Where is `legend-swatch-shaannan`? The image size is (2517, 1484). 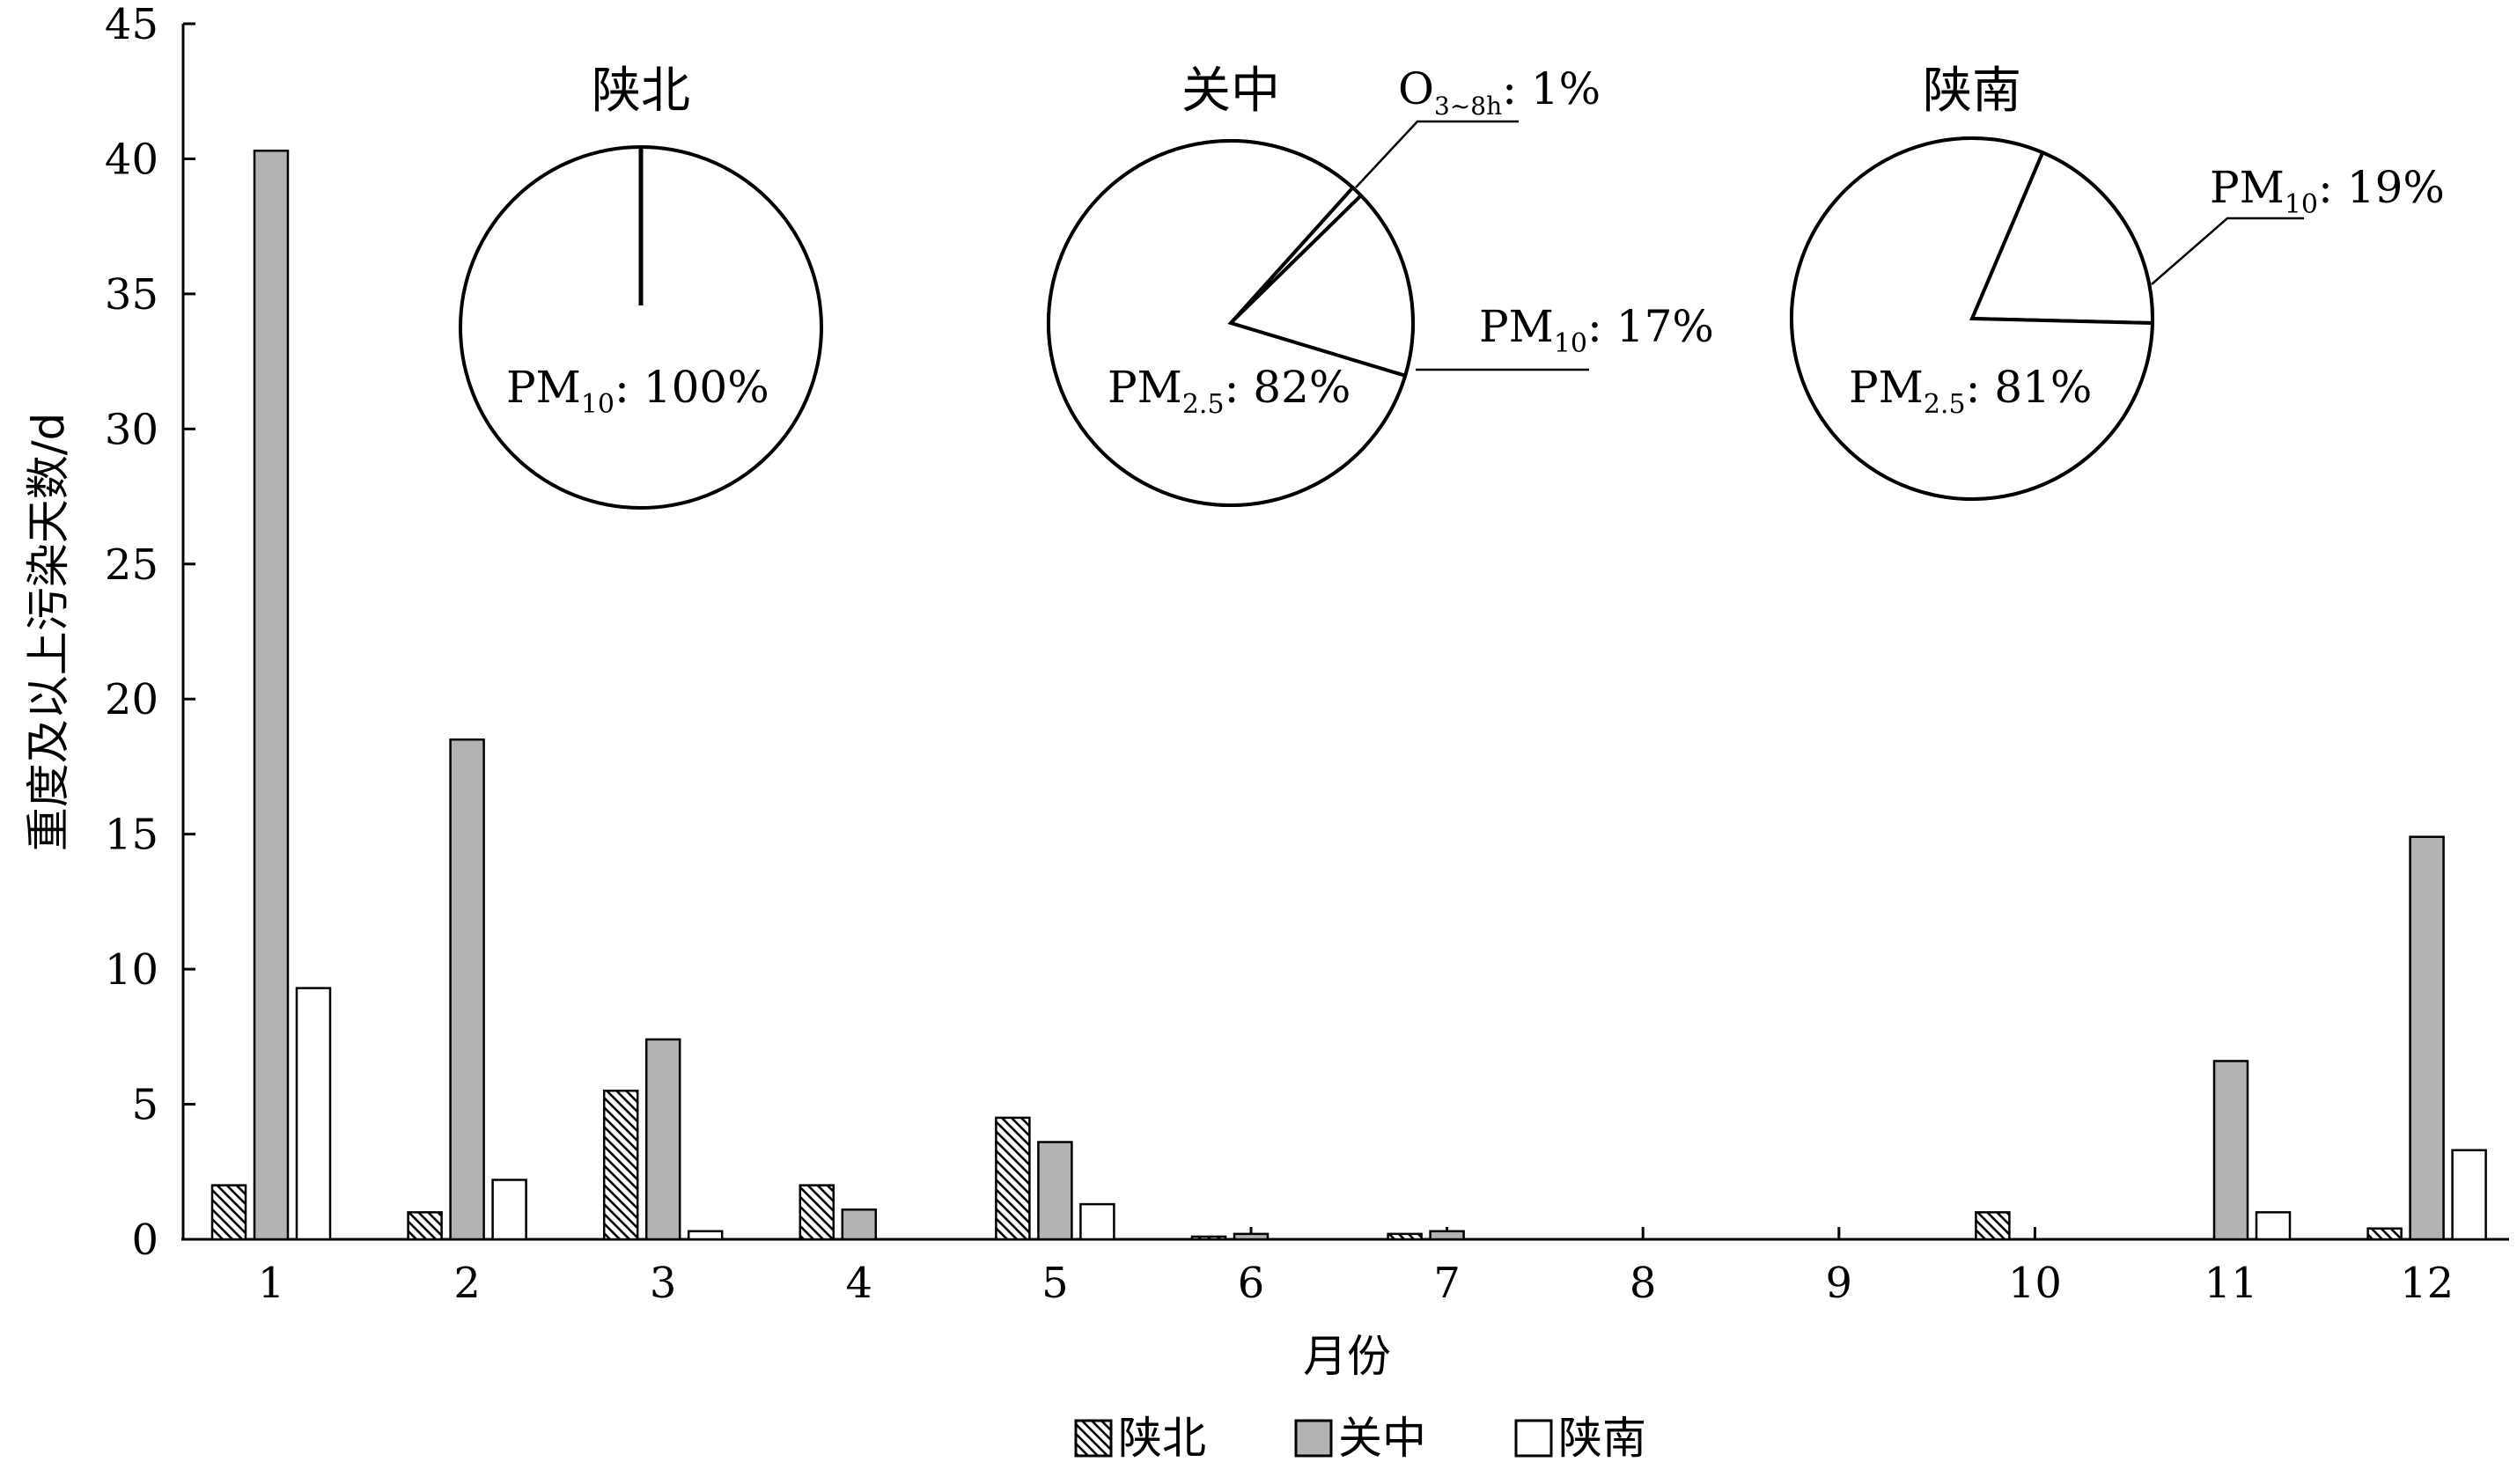 legend-swatch-shaannan is located at coordinates (1533, 1438).